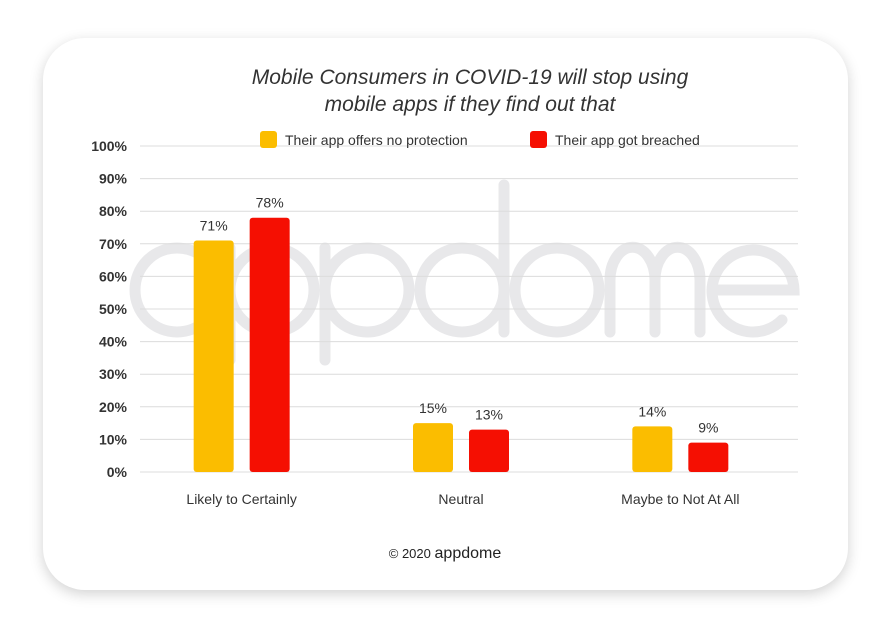  Describe the element at coordinates (460, 499) in the screenshot. I see `x-tick-label: Neutral` at that location.